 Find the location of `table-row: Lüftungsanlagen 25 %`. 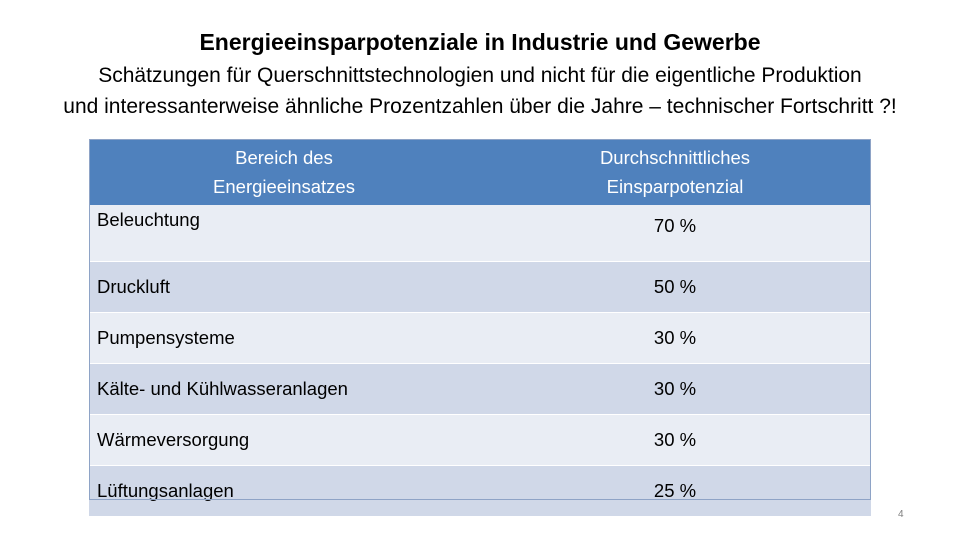

table-row: Lüftungsanlagen 25 % is located at coordinates (480, 491).